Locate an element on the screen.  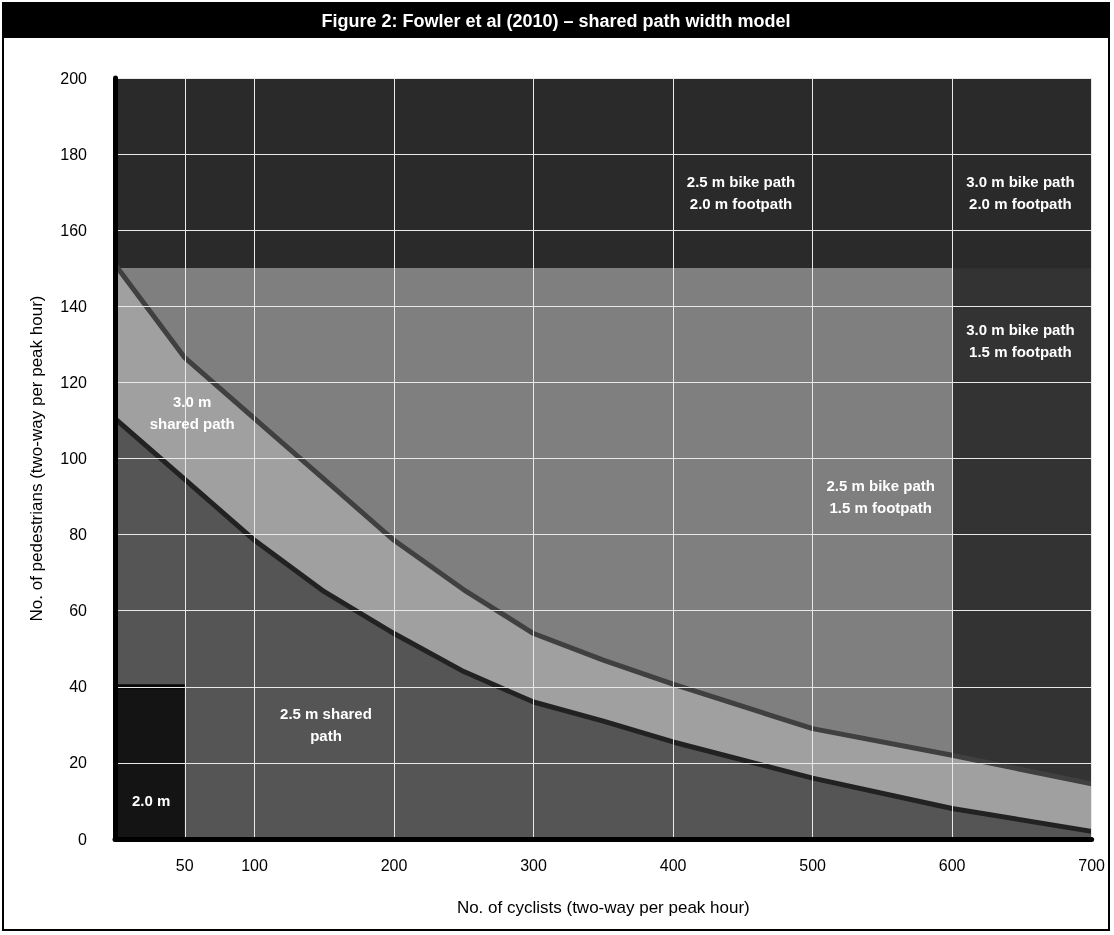
y-tick-label: 160 is located at coordinates (74, 230).